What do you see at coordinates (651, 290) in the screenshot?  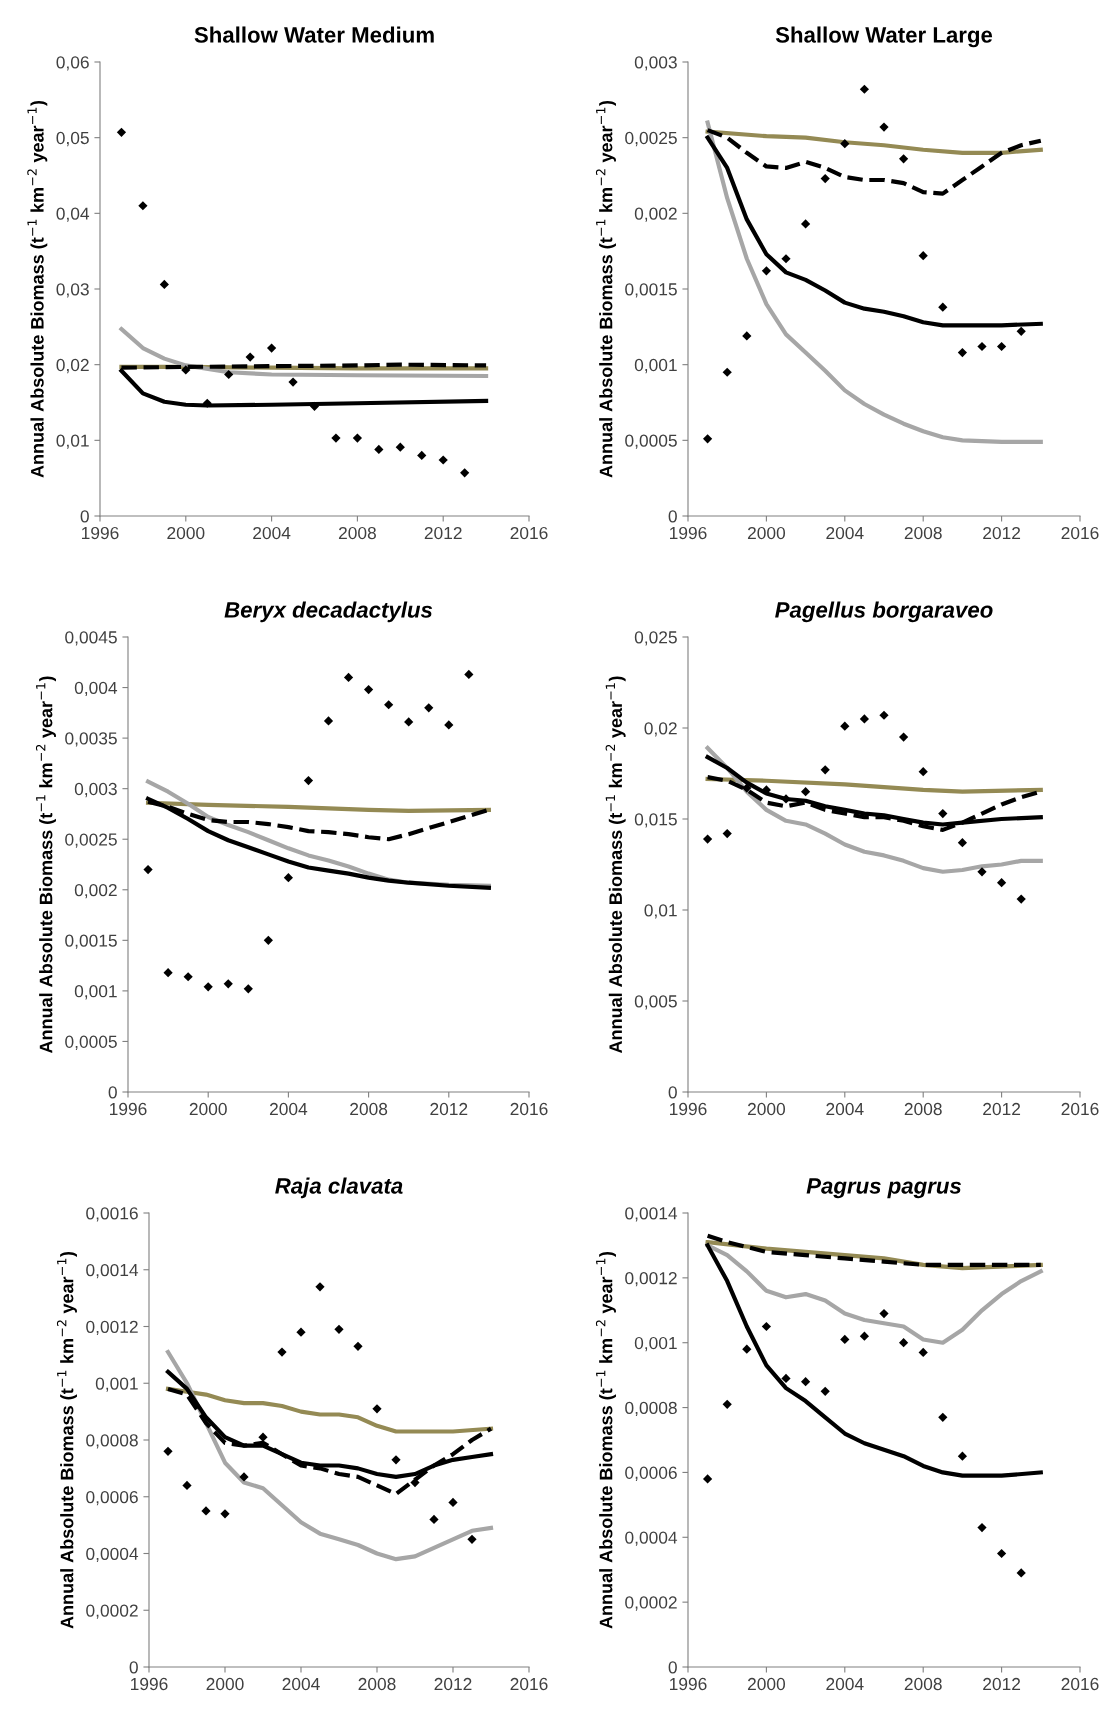 I see `y-tick-label: 0,0015` at bounding box center [651, 290].